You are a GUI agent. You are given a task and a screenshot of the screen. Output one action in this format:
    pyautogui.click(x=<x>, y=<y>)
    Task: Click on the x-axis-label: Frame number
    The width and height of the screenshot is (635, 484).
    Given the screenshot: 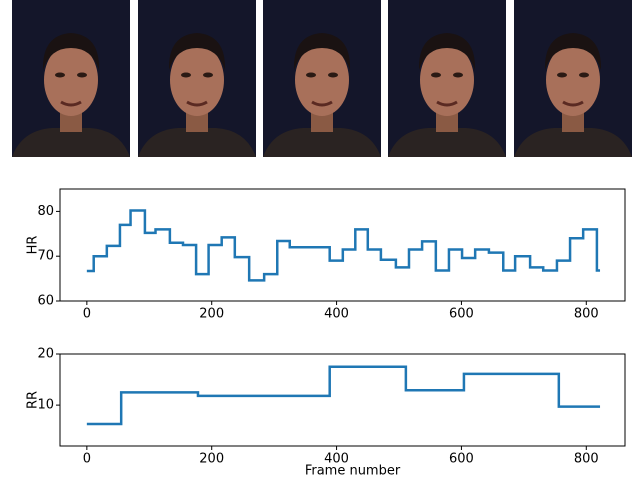 What is the action you would take?
    pyautogui.click(x=353, y=471)
    